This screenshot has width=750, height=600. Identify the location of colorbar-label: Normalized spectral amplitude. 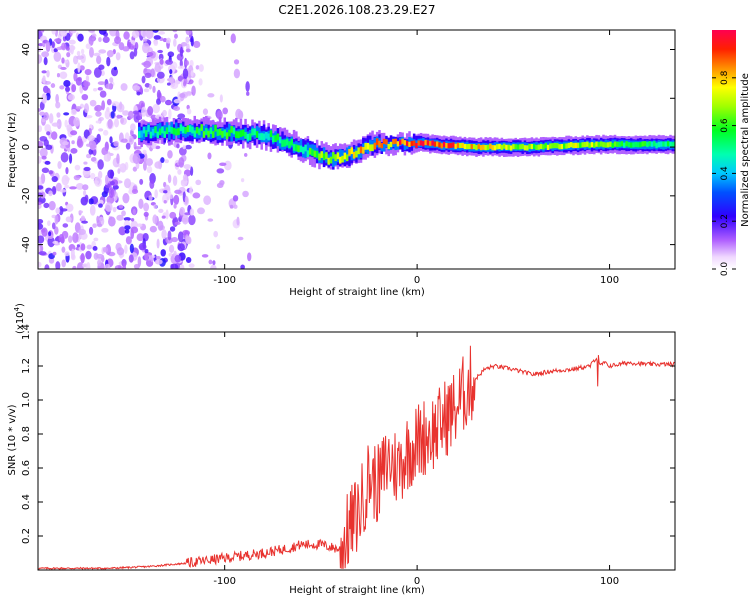
(745, 150).